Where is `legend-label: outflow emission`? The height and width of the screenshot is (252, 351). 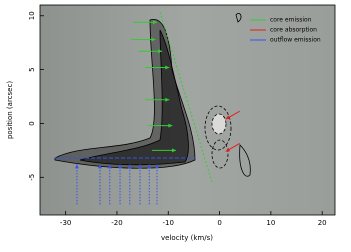
legend-label: outflow emission is located at coordinates (295, 40).